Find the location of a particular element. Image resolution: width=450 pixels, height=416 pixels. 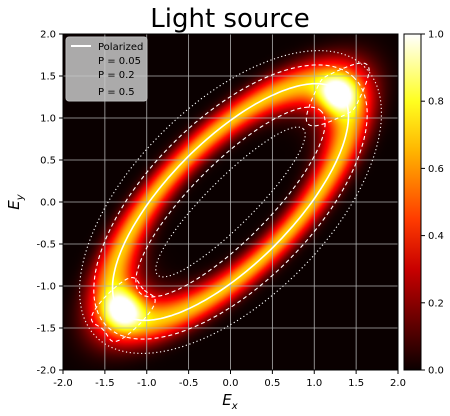

legend-entry-2-label: P = 0.2 is located at coordinates (116, 75).